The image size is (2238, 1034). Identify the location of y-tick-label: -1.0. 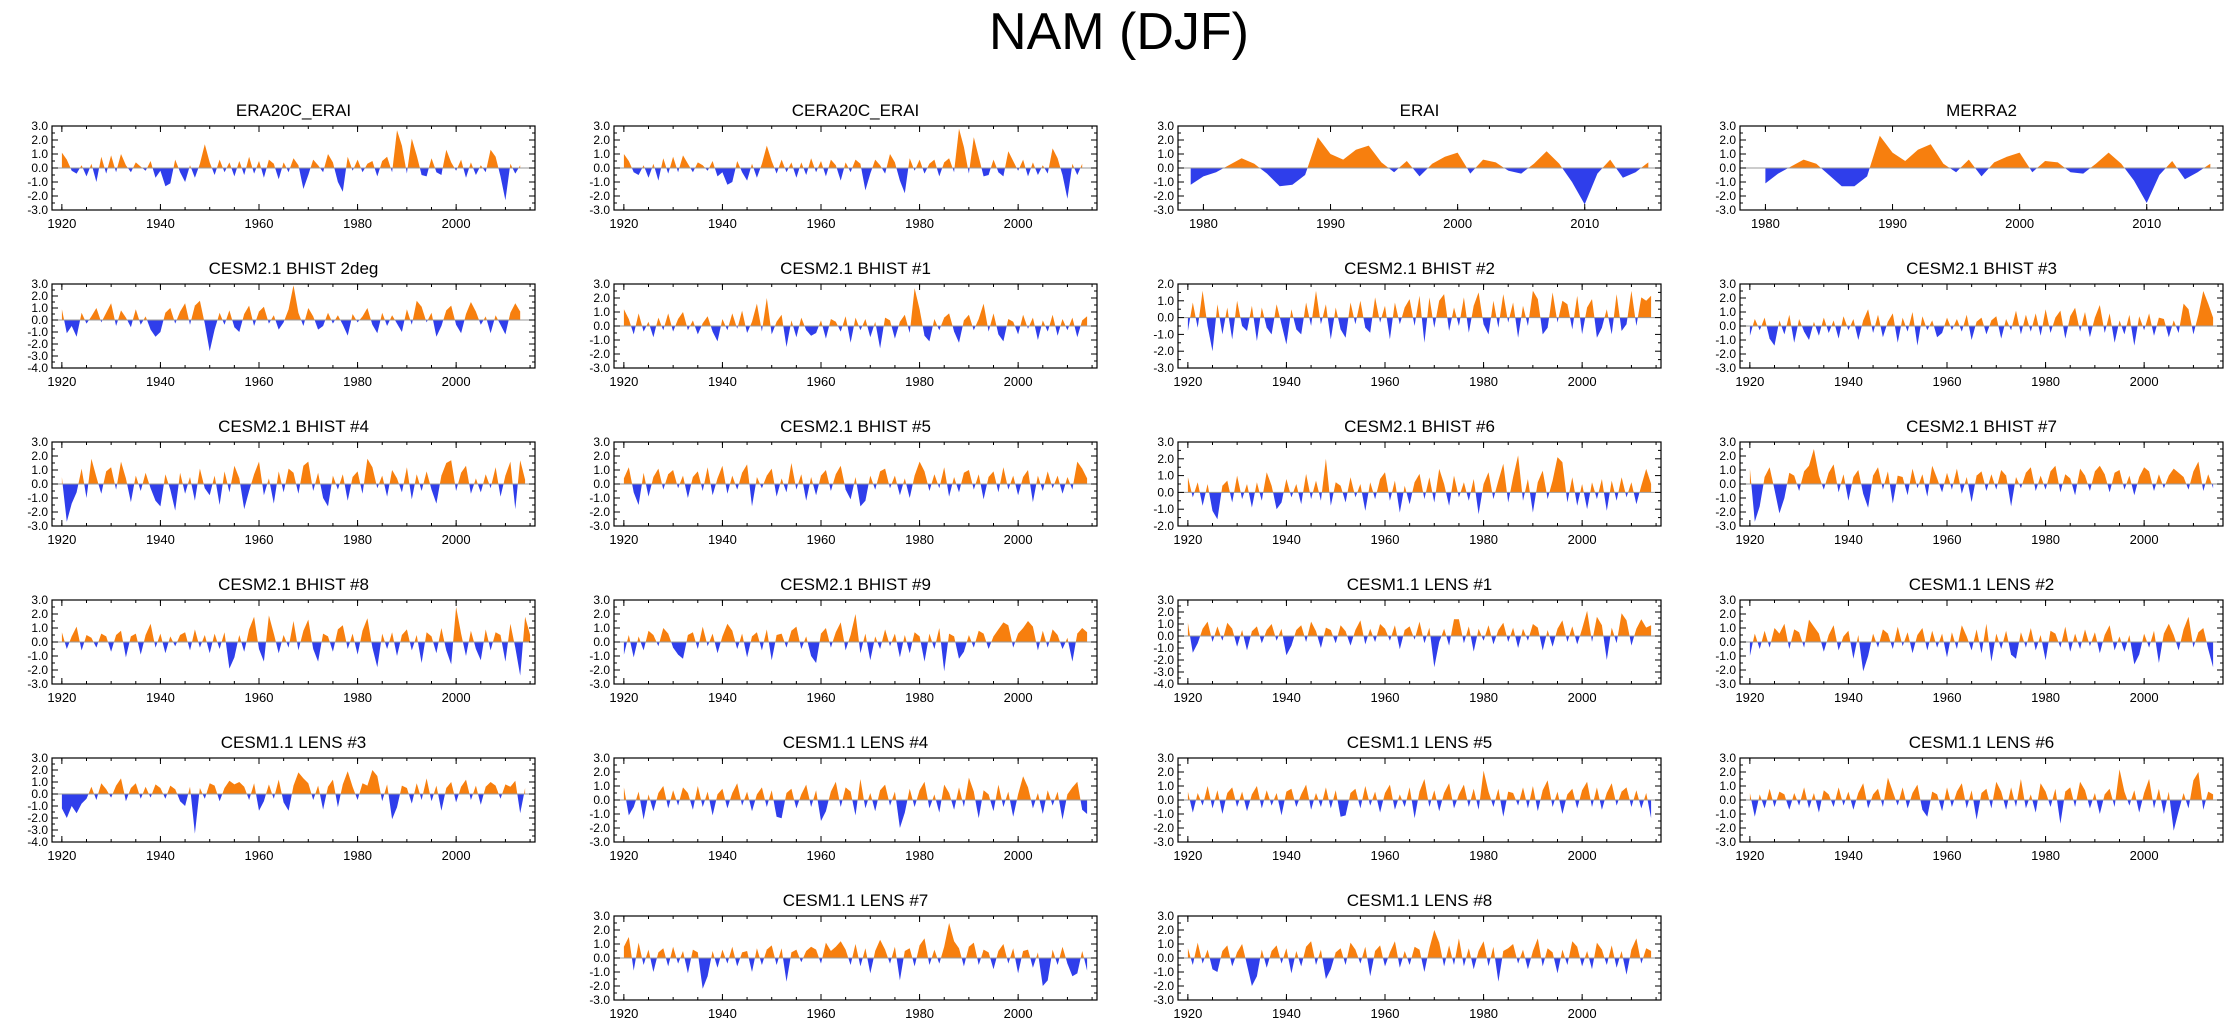
(1163, 648).